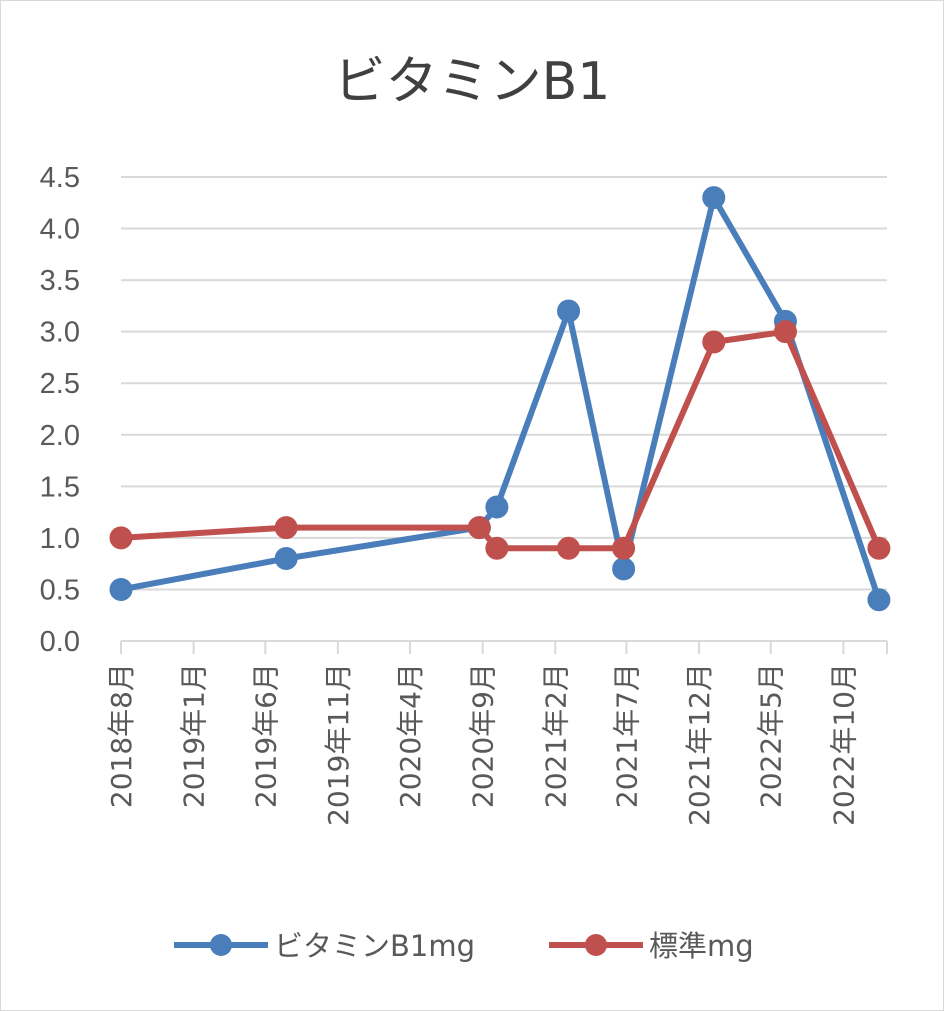  I want to click on y-tick-label: 1.5, so click(60, 487).